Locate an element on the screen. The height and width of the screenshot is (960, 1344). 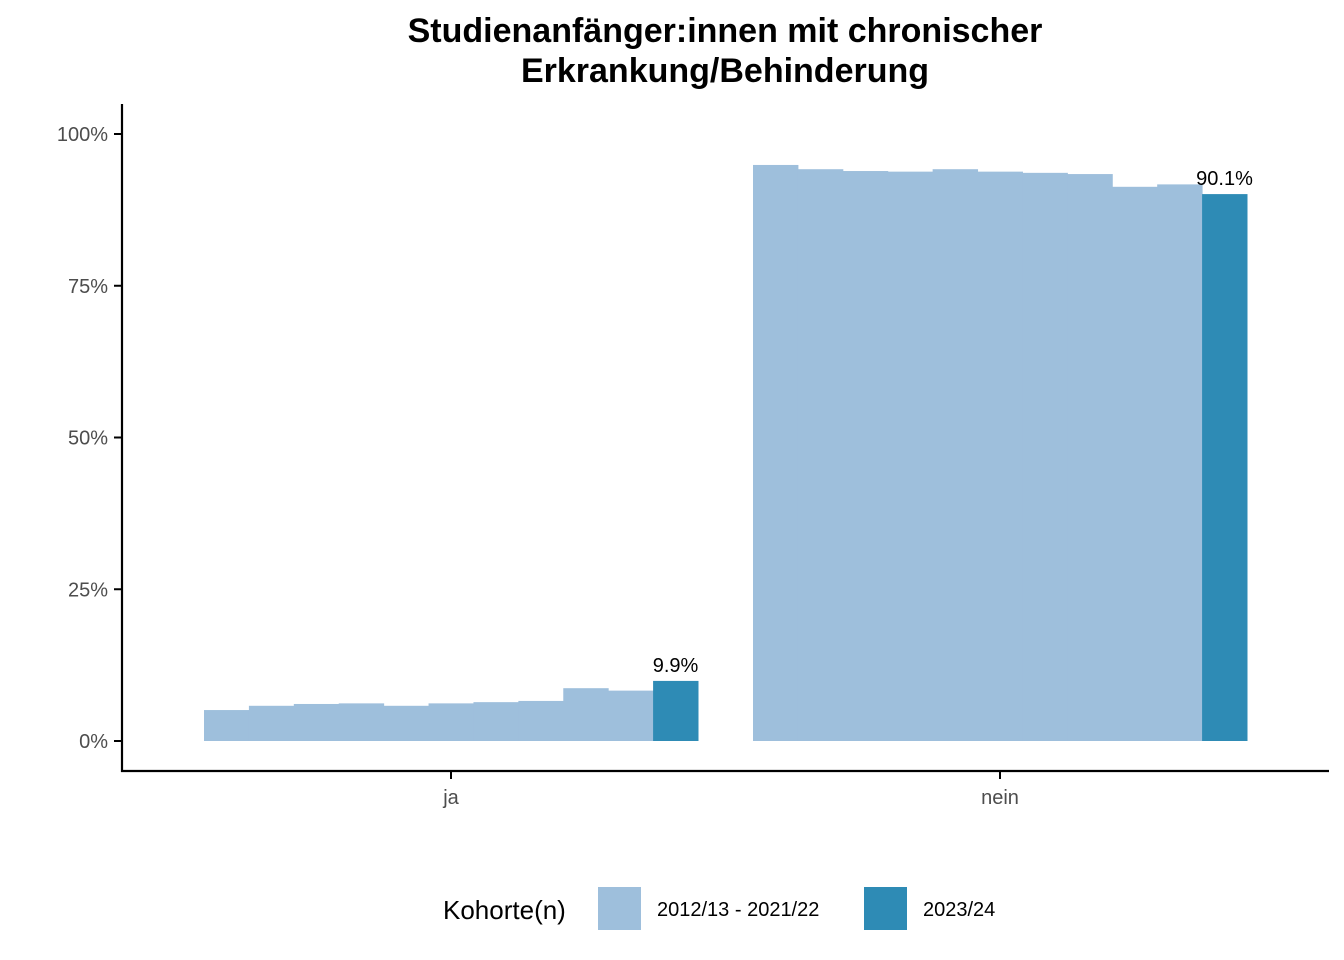
x-tick-label-ja: ja is located at coordinates (450, 798).